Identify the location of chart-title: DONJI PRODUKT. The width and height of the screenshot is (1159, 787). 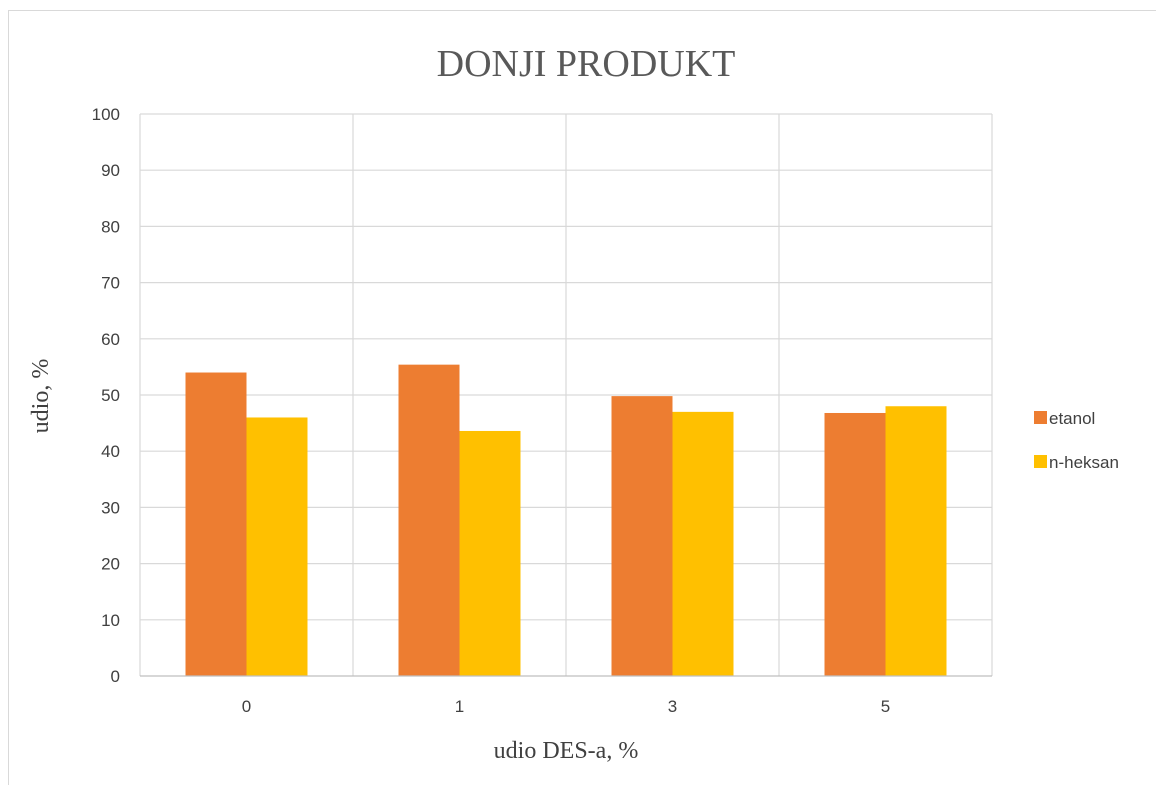
(586, 64).